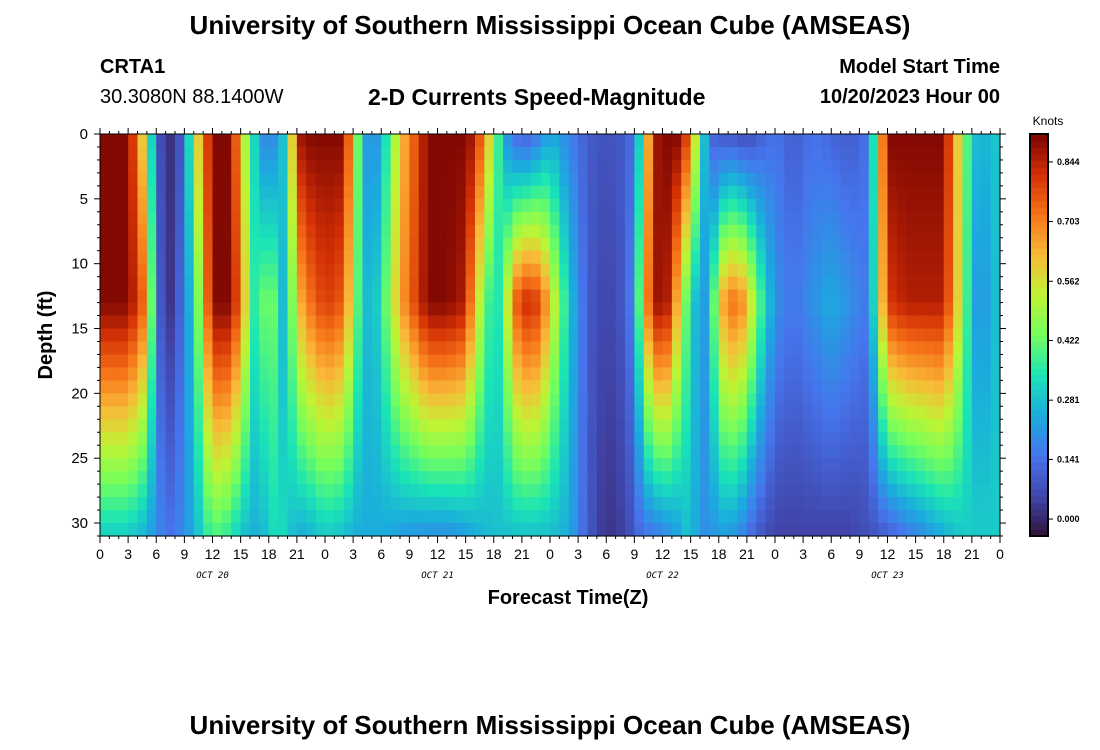  Describe the element at coordinates (297, 554) in the screenshot. I see `x-tick-label: 21` at that location.